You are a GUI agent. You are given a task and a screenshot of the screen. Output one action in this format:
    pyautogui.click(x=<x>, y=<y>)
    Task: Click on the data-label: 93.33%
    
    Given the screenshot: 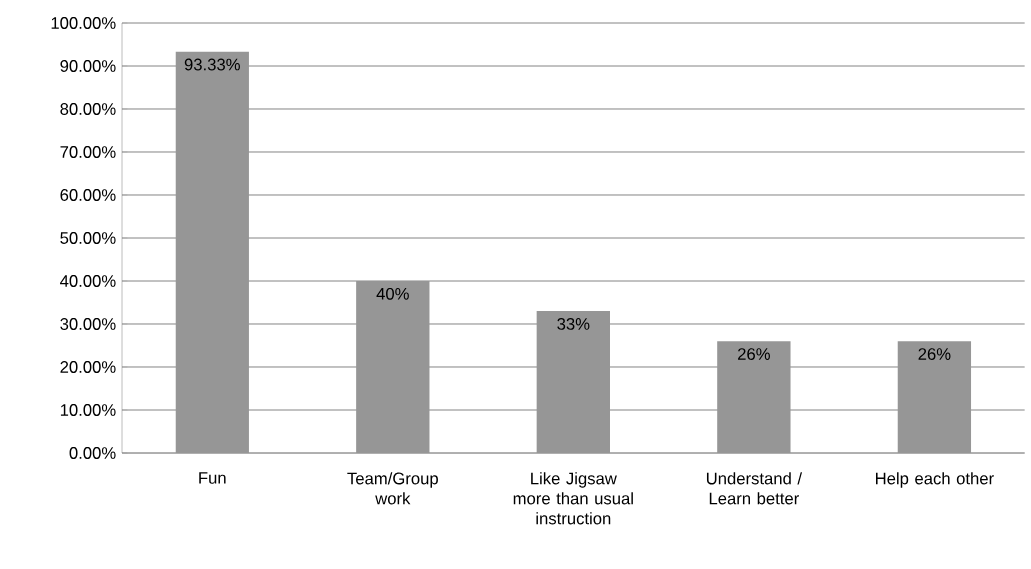 What is the action you would take?
    pyautogui.click(x=212, y=64)
    